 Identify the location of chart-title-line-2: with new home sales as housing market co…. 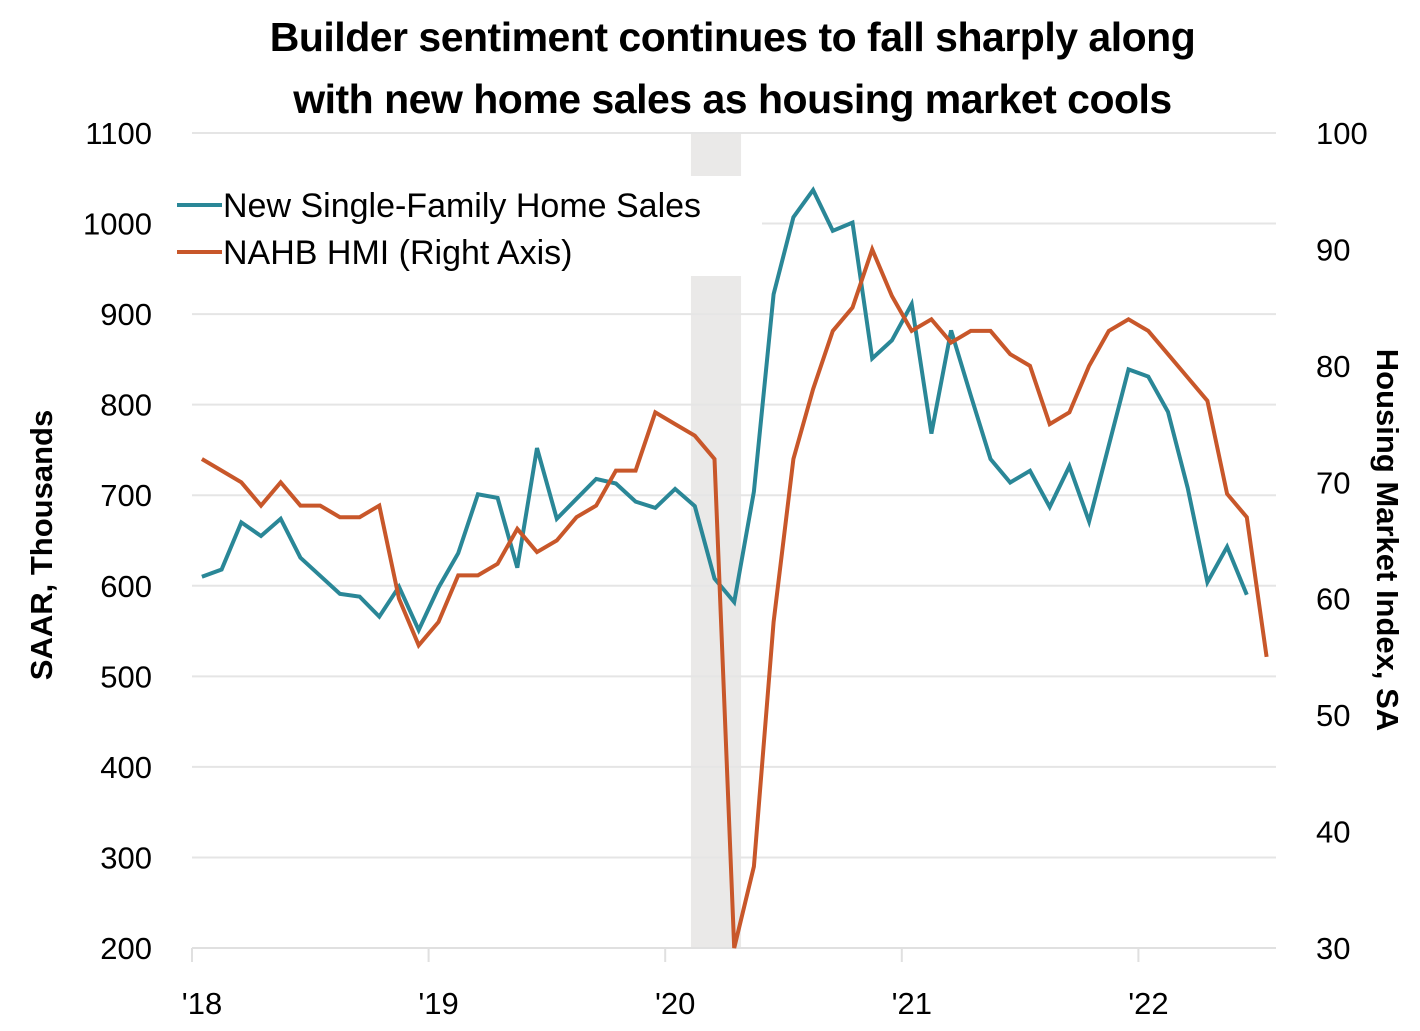
(732, 99).